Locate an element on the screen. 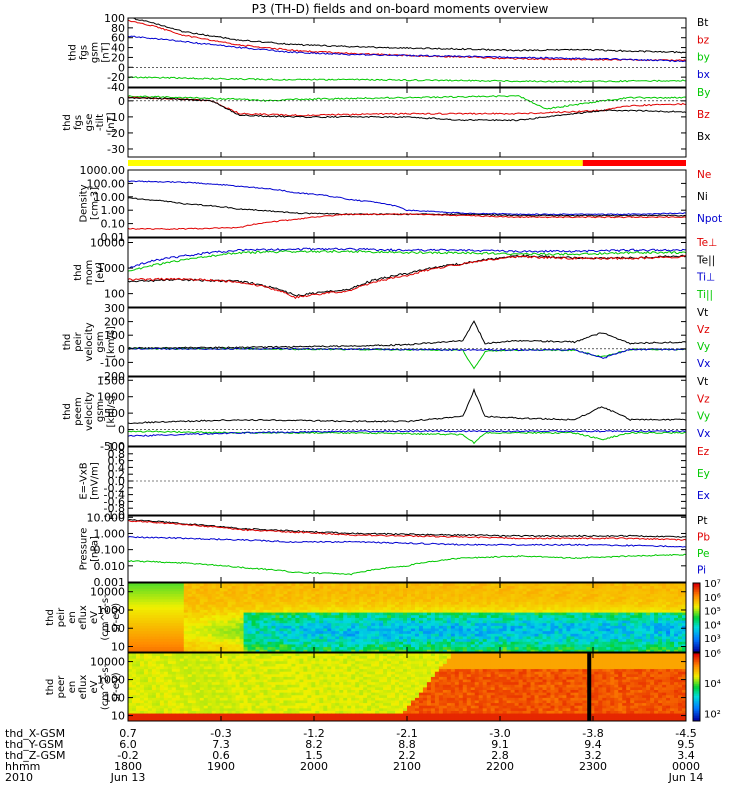 The width and height of the screenshot is (750, 800). legend-entry: Bt is located at coordinates (702, 23).